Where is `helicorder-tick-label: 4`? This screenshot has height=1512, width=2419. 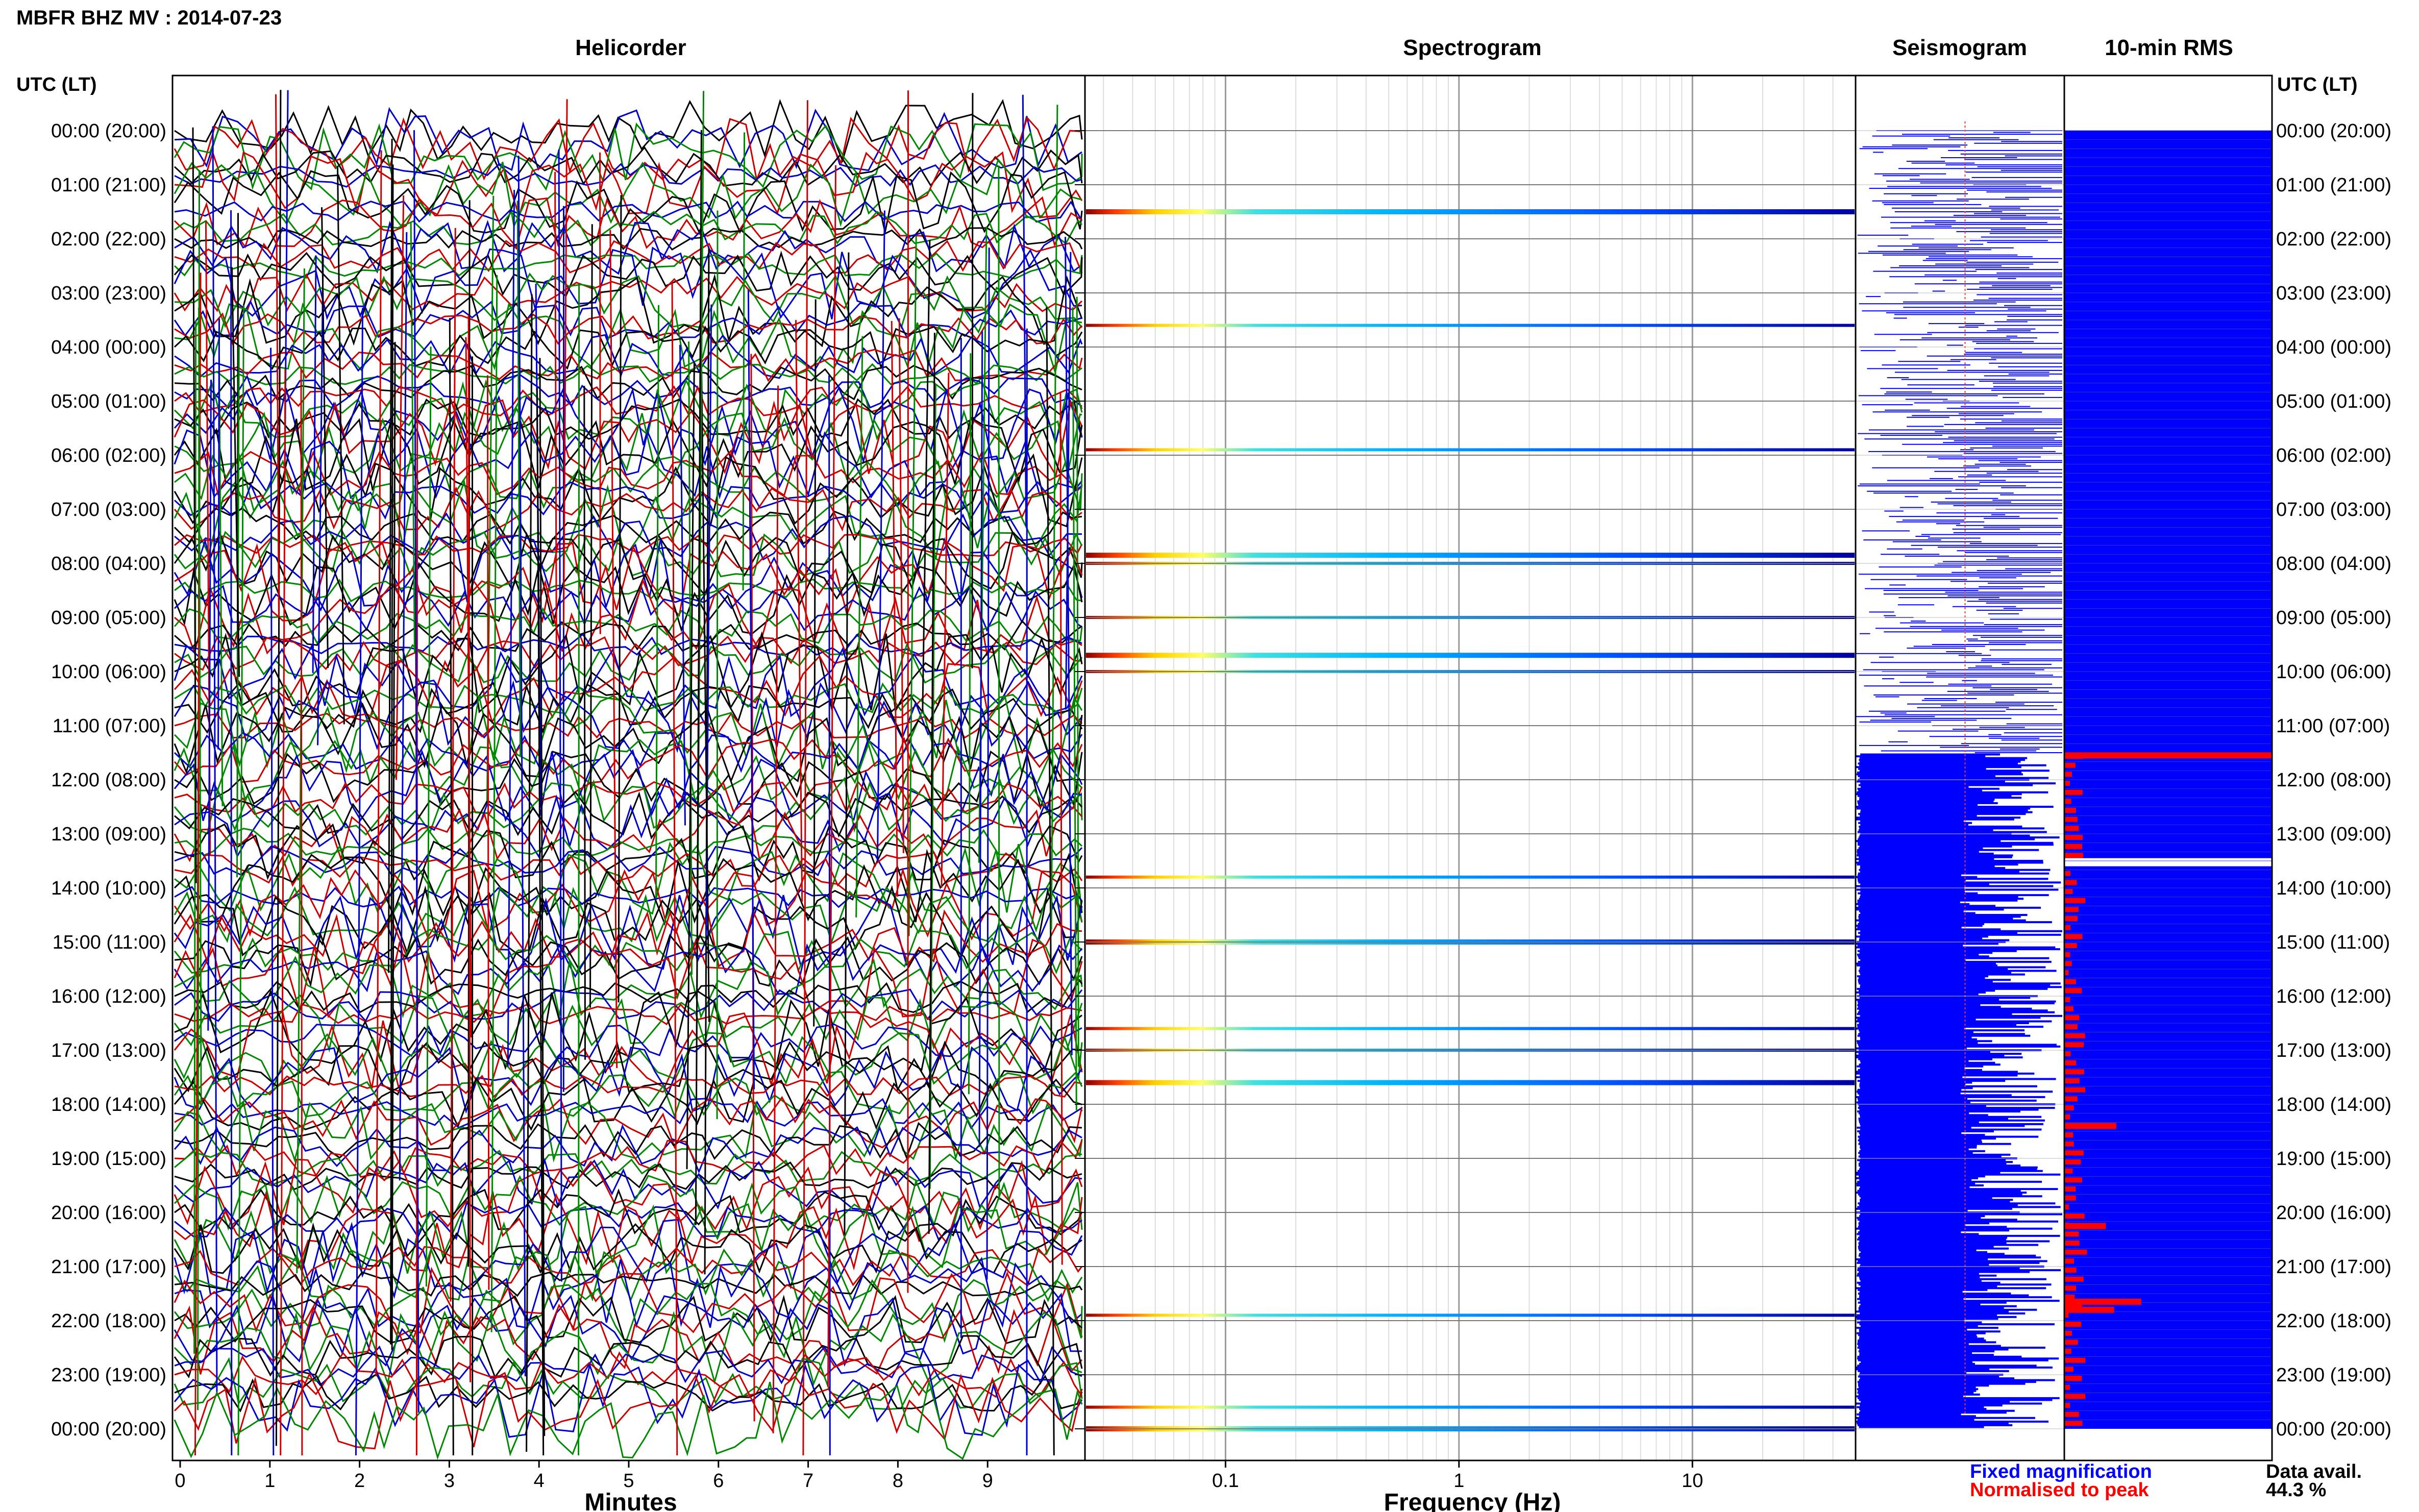
helicorder-tick-label: 4 is located at coordinates (539, 1481).